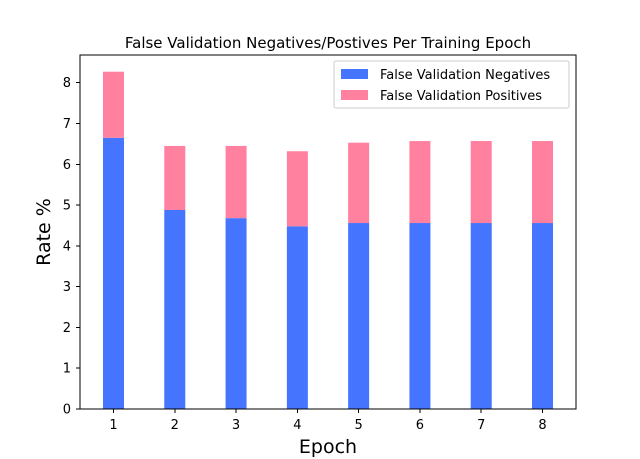 The height and width of the screenshot is (459, 640). What do you see at coordinates (67, 369) in the screenshot?
I see `y-tick-label: 1` at bounding box center [67, 369].